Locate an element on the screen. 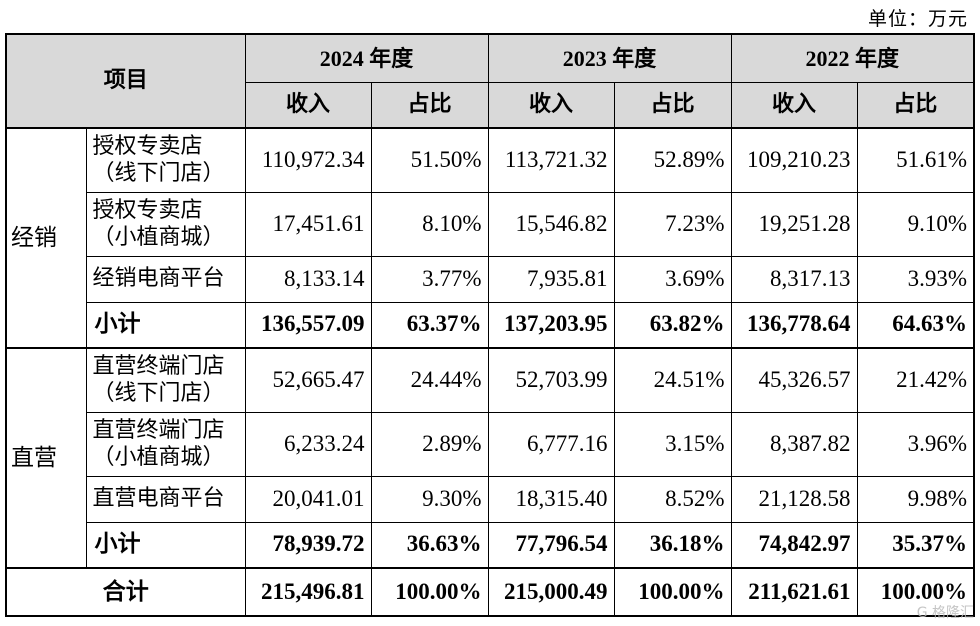 This screenshot has height=626, width=980. category-label: 直营 is located at coordinates (46, 458).